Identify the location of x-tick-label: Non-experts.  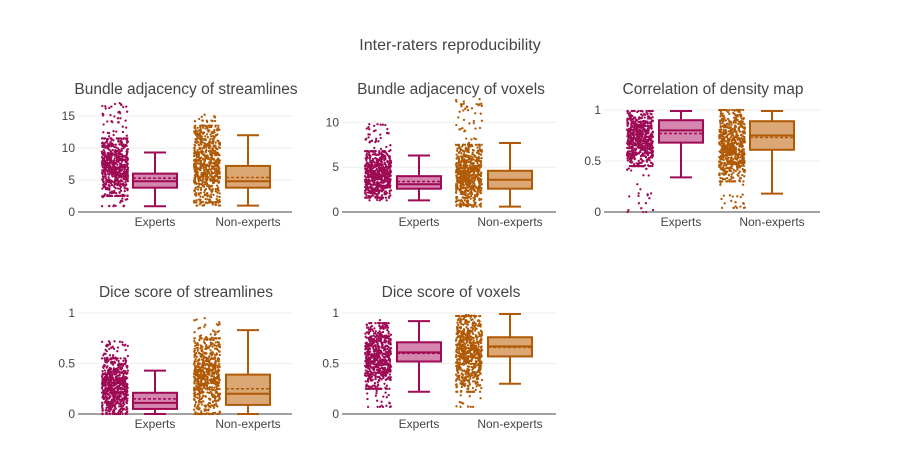
(247, 222).